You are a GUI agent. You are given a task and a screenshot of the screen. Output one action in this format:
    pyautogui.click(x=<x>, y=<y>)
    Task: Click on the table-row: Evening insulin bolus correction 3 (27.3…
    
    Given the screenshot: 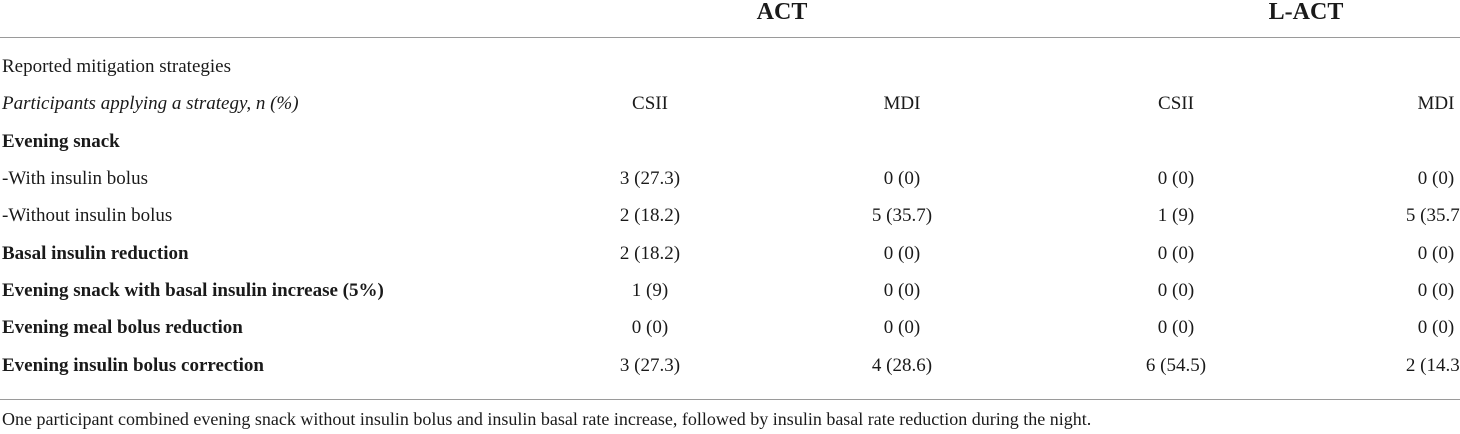 What is the action you would take?
    pyautogui.click(x=730, y=365)
    